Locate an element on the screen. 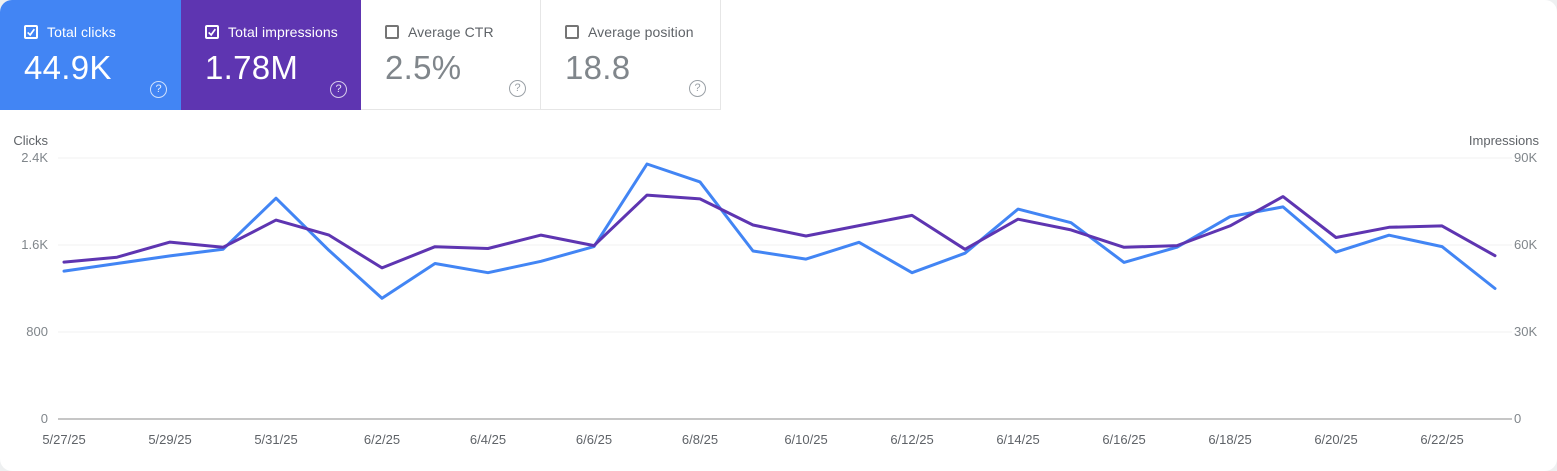  x-axis-date-label: 5/29/25 is located at coordinates (169, 439).